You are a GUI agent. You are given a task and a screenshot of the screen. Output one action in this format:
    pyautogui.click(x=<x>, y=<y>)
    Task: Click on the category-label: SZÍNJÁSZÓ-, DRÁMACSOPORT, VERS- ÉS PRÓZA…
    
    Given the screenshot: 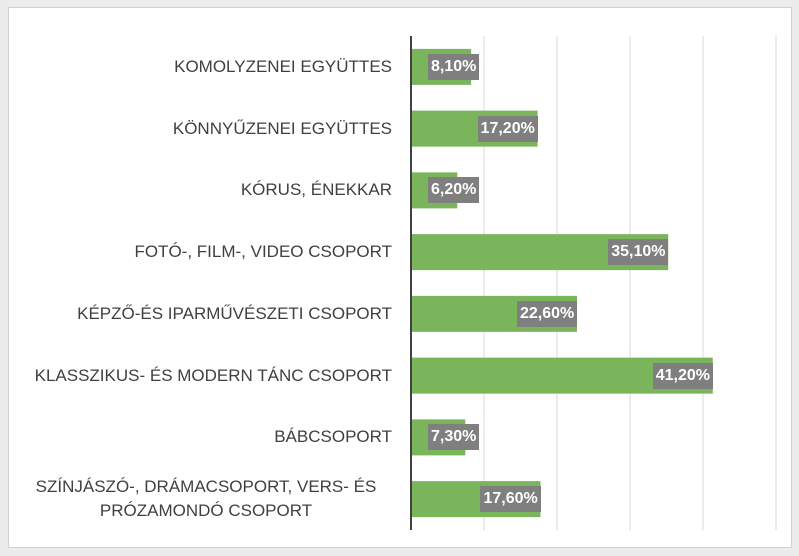 What is the action you would take?
    pyautogui.click(x=206, y=499)
    